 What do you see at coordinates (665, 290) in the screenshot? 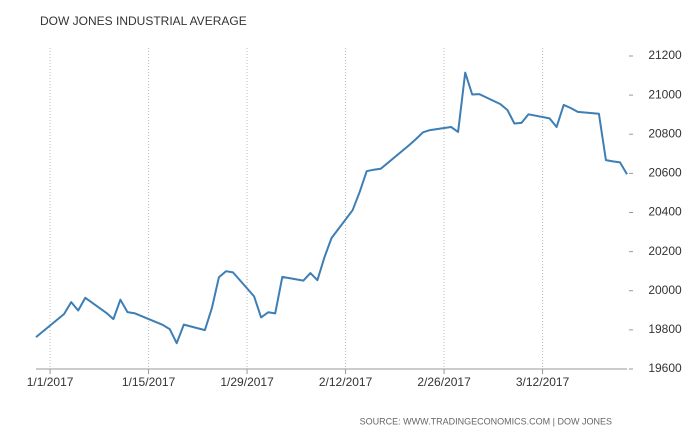
I see `y-tick-label: 20000` at bounding box center [665, 290].